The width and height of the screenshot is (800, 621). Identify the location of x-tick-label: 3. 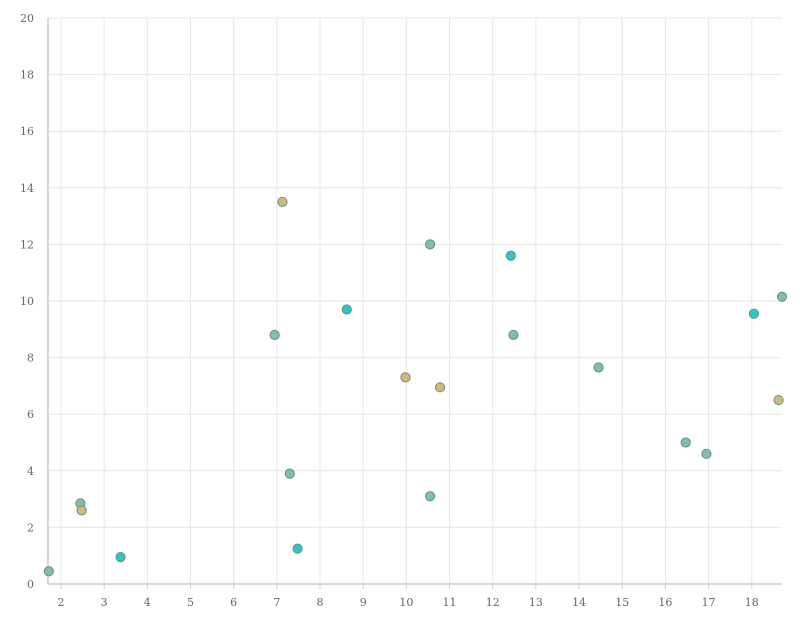
(104, 602).